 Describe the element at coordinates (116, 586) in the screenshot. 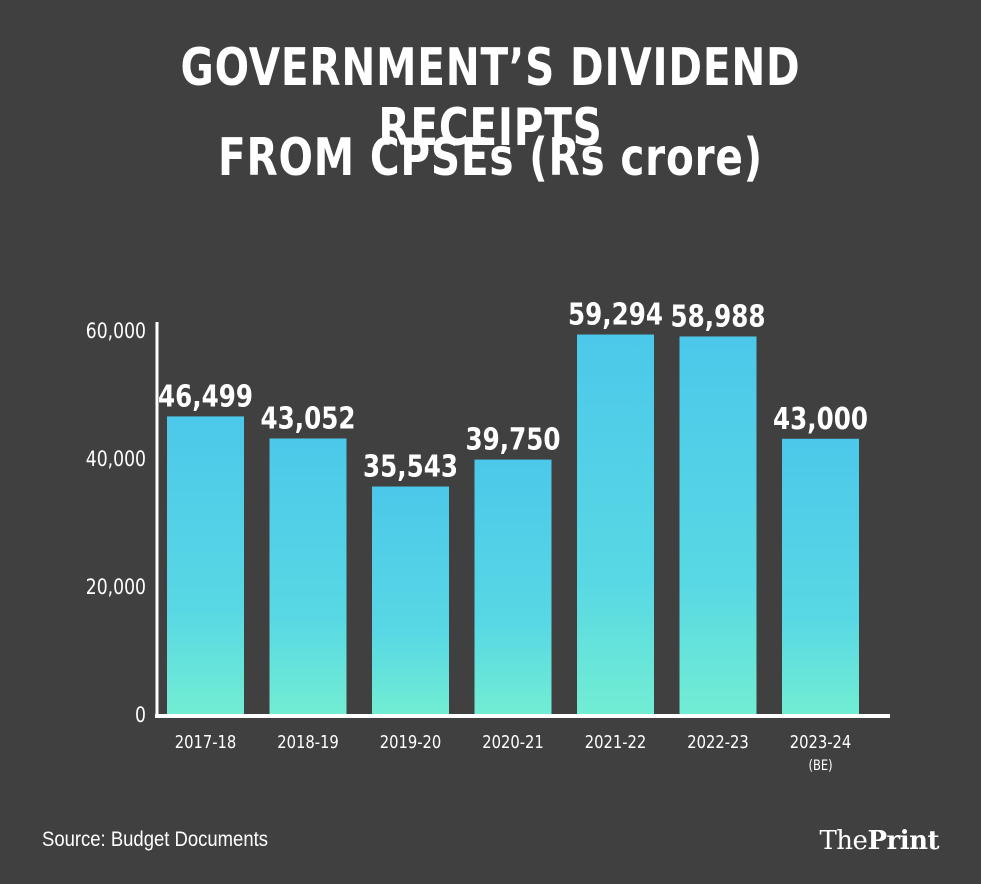

I see `y-tick-label: 20,000` at that location.